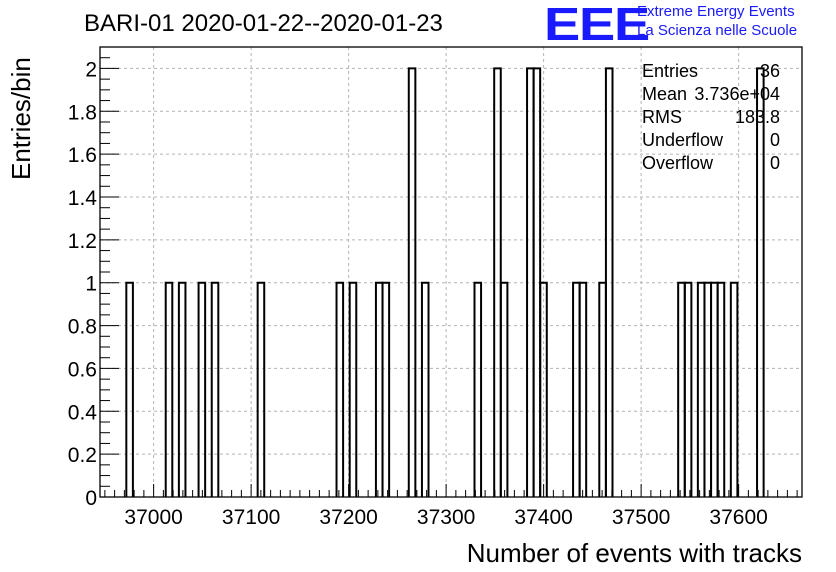 The height and width of the screenshot is (572, 836). What do you see at coordinates (82, 369) in the screenshot?
I see `y-tick-label: 0.6` at bounding box center [82, 369].